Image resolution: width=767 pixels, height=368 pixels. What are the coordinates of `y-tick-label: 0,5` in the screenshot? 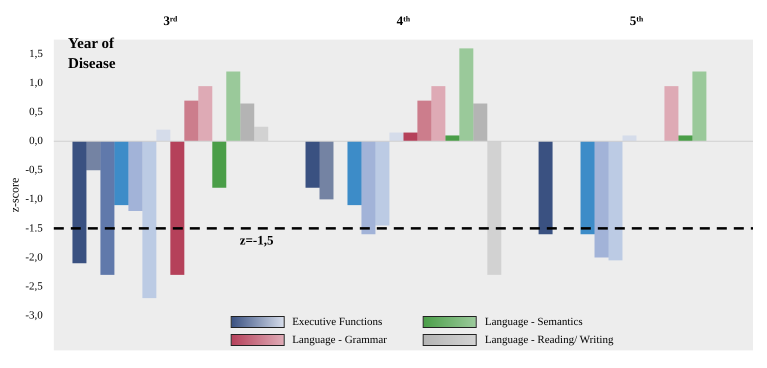 It's located at (36, 112).